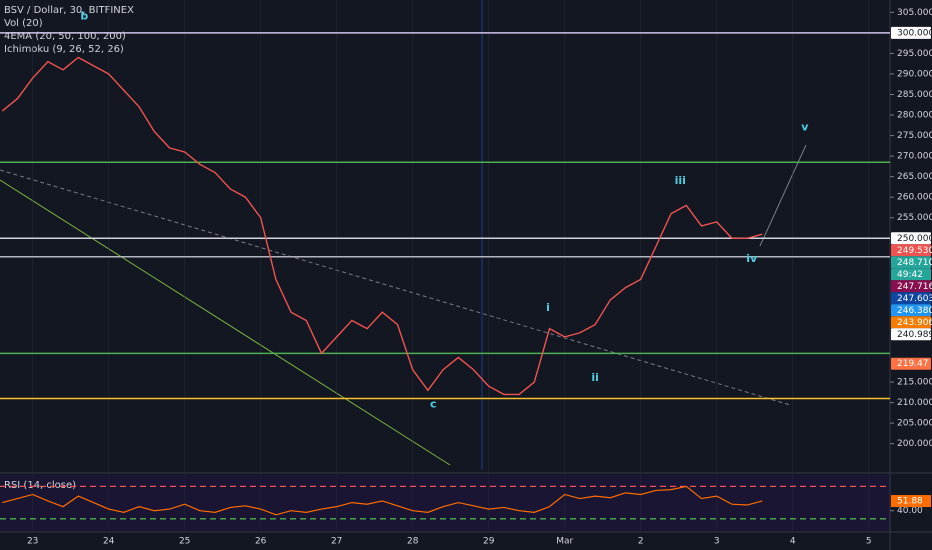  What do you see at coordinates (914, 157) in the screenshot?
I see `y-tick-label: 270.000` at bounding box center [914, 157].